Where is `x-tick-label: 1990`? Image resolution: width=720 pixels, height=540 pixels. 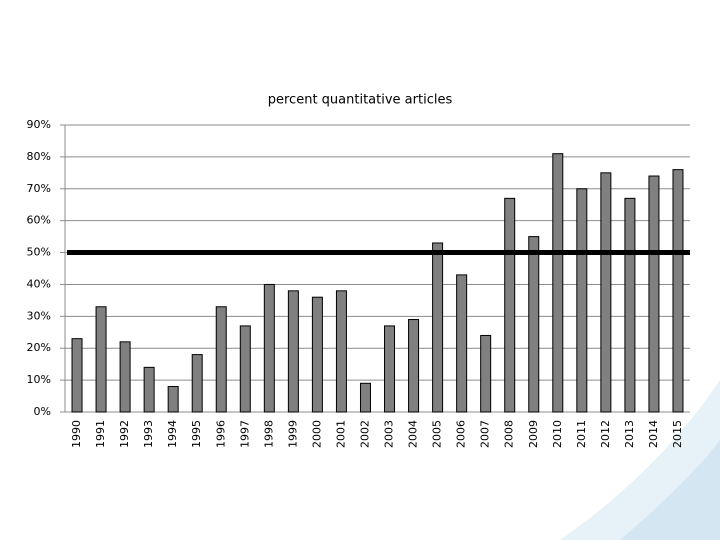 x-tick-label: 1990 is located at coordinates (76, 434).